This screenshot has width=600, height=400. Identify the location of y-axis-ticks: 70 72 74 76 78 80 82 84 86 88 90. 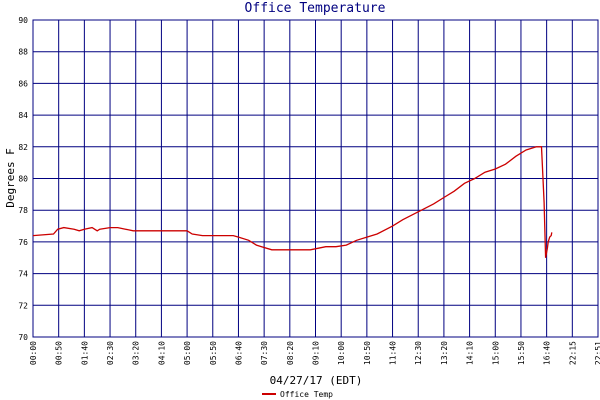
(23, 179).